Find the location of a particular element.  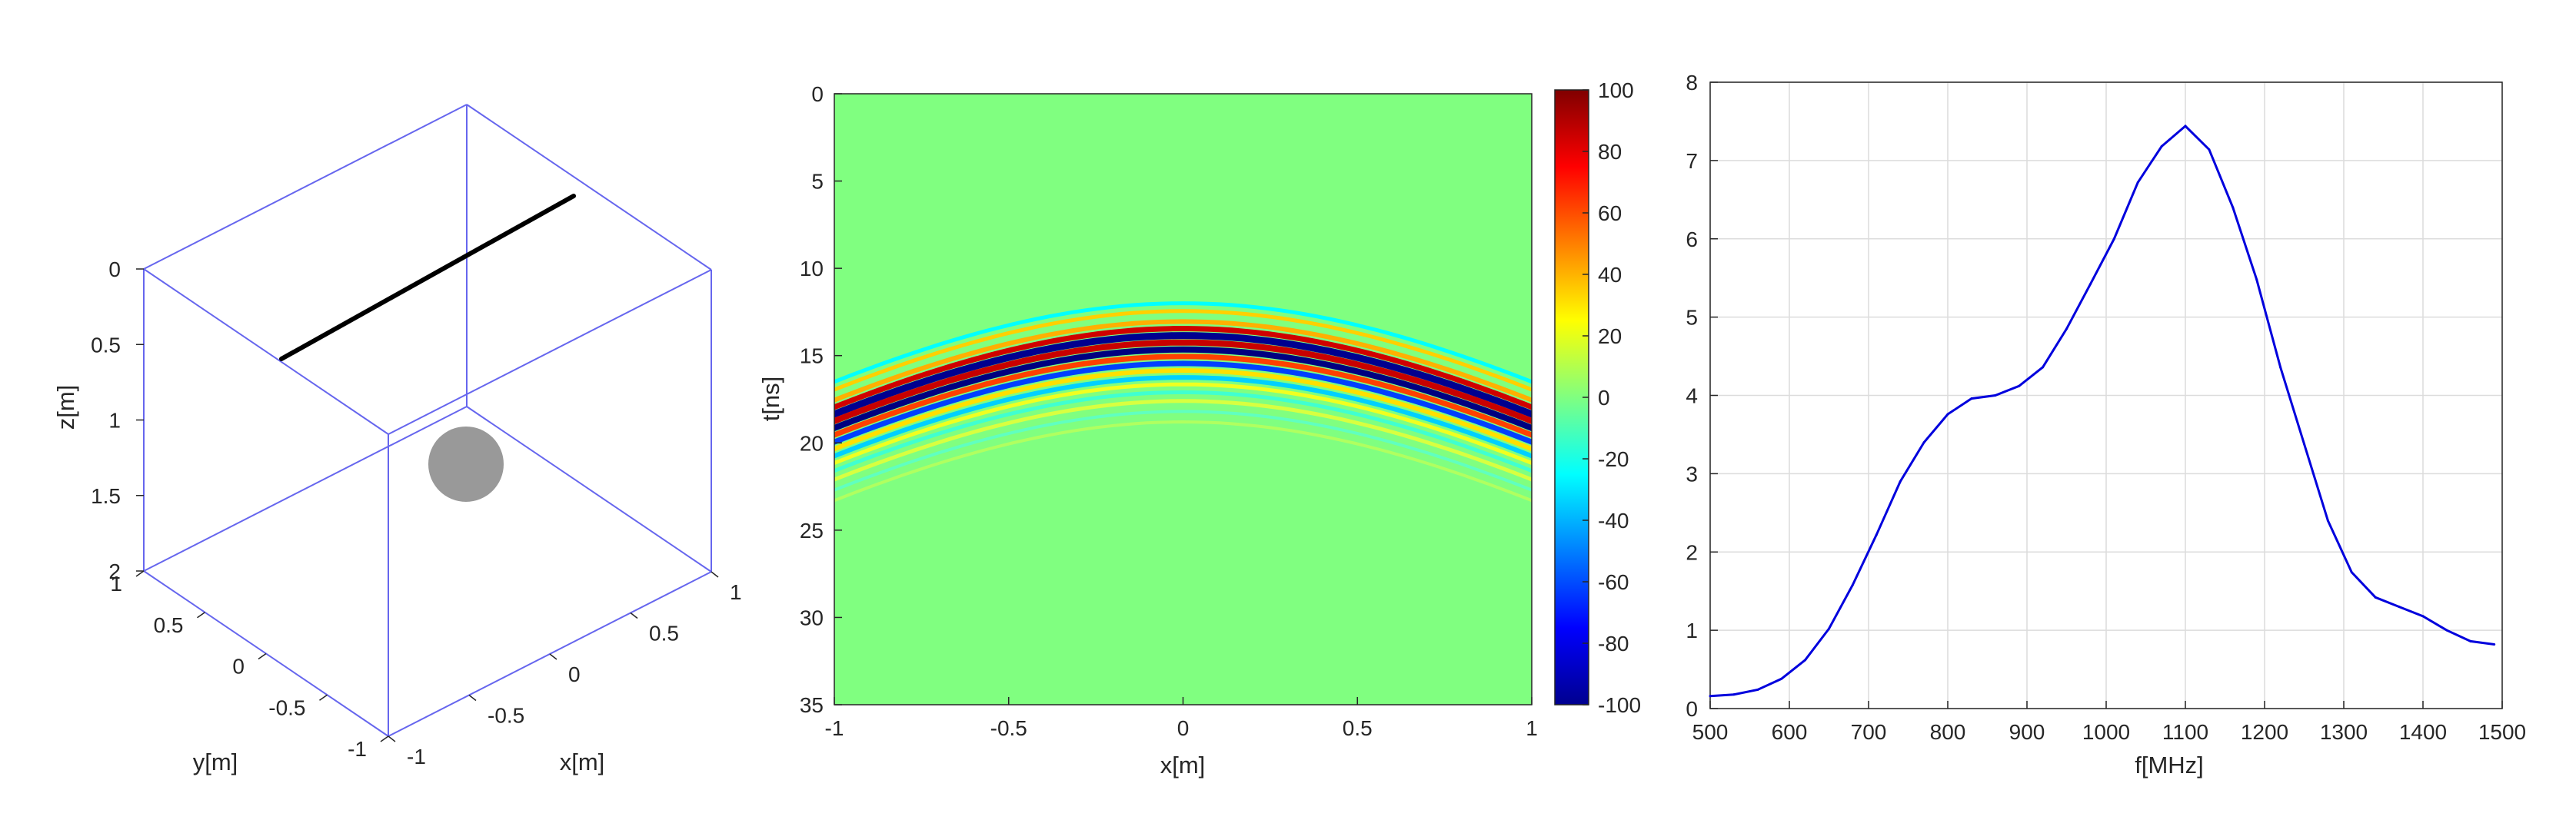

x-tick-label: 0 is located at coordinates (574, 674).